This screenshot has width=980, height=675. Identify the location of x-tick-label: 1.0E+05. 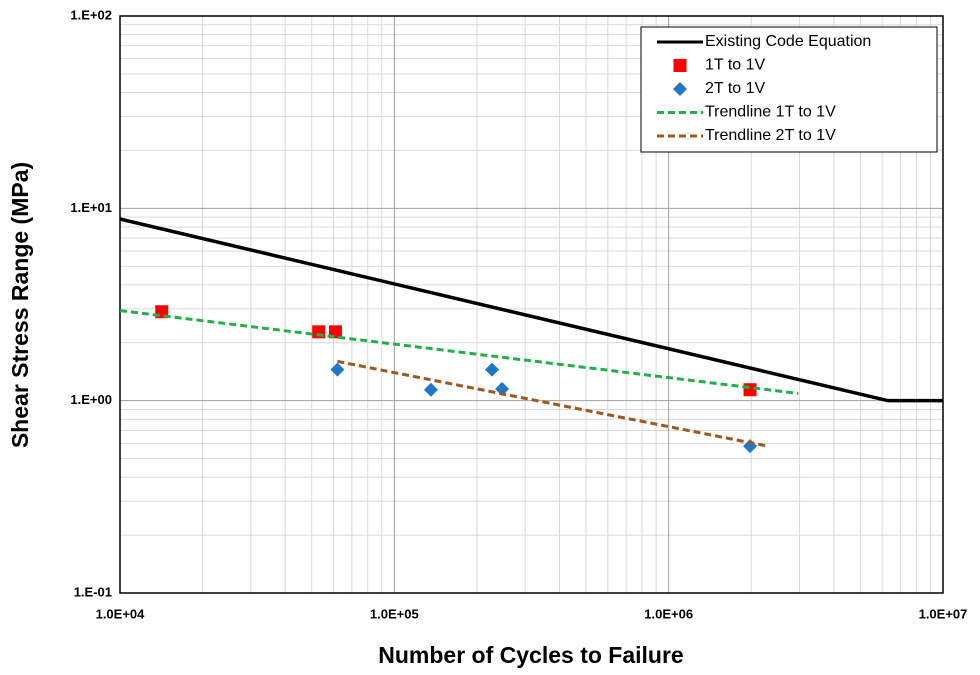
(394, 613).